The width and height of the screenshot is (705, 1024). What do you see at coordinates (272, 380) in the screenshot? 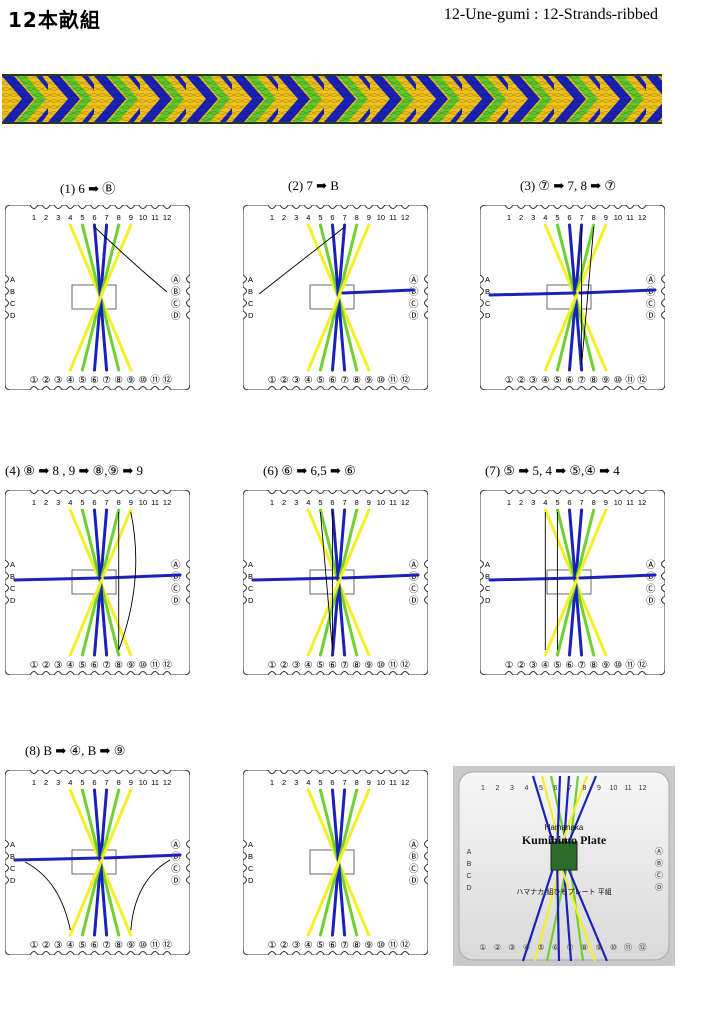
I see `bottom-slot-number: ①` at bounding box center [272, 380].